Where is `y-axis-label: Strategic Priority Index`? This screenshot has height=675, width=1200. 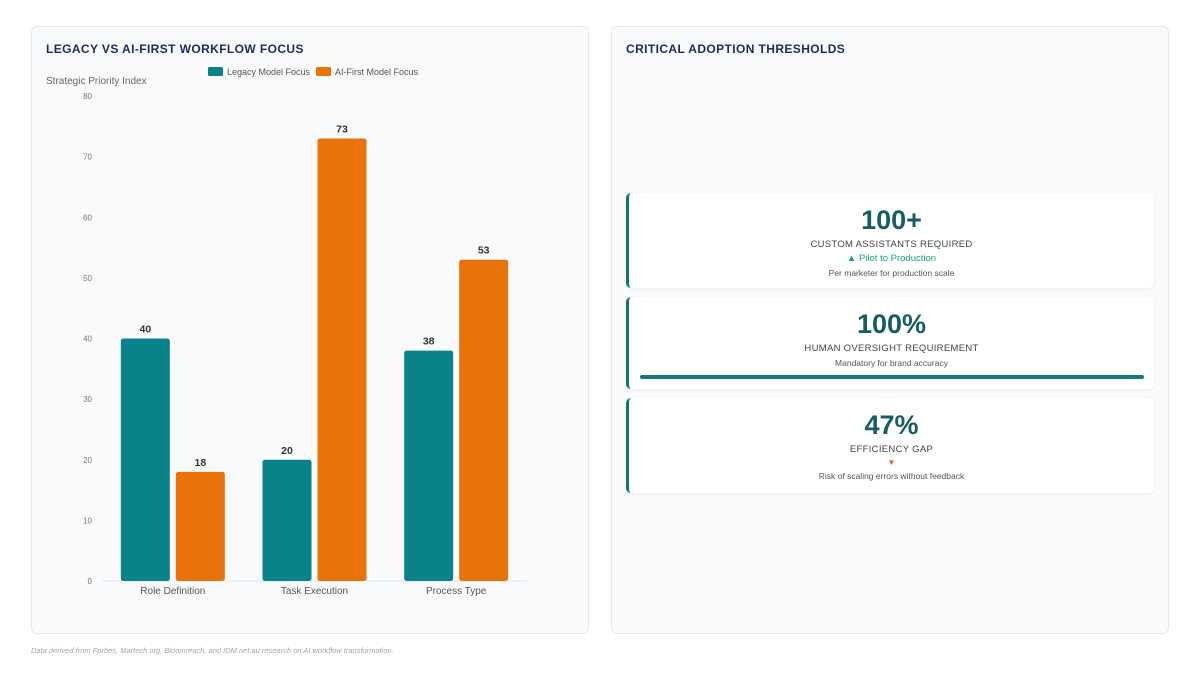 y-axis-label: Strategic Priority Index is located at coordinates (96, 81).